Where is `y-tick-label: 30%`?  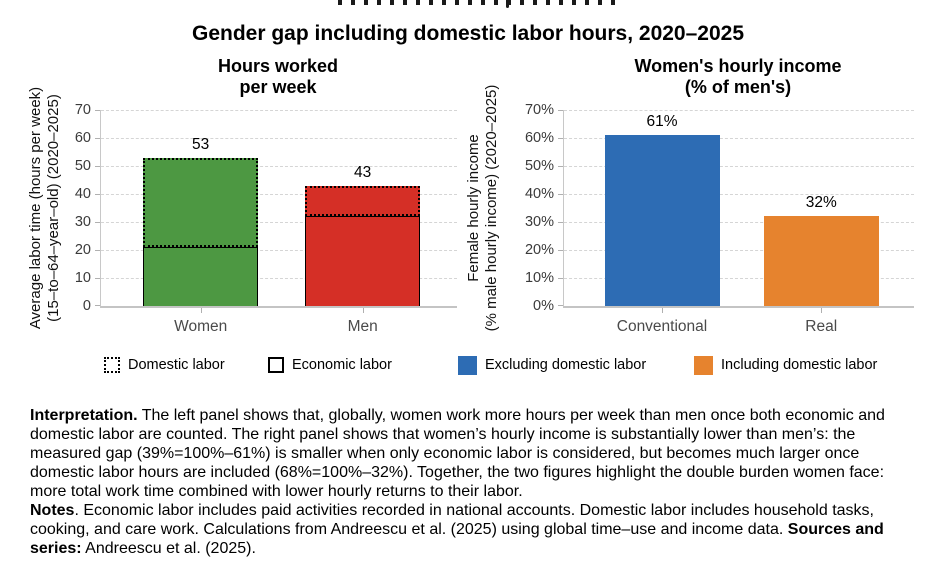
y-tick-label: 30% is located at coordinates (539, 222).